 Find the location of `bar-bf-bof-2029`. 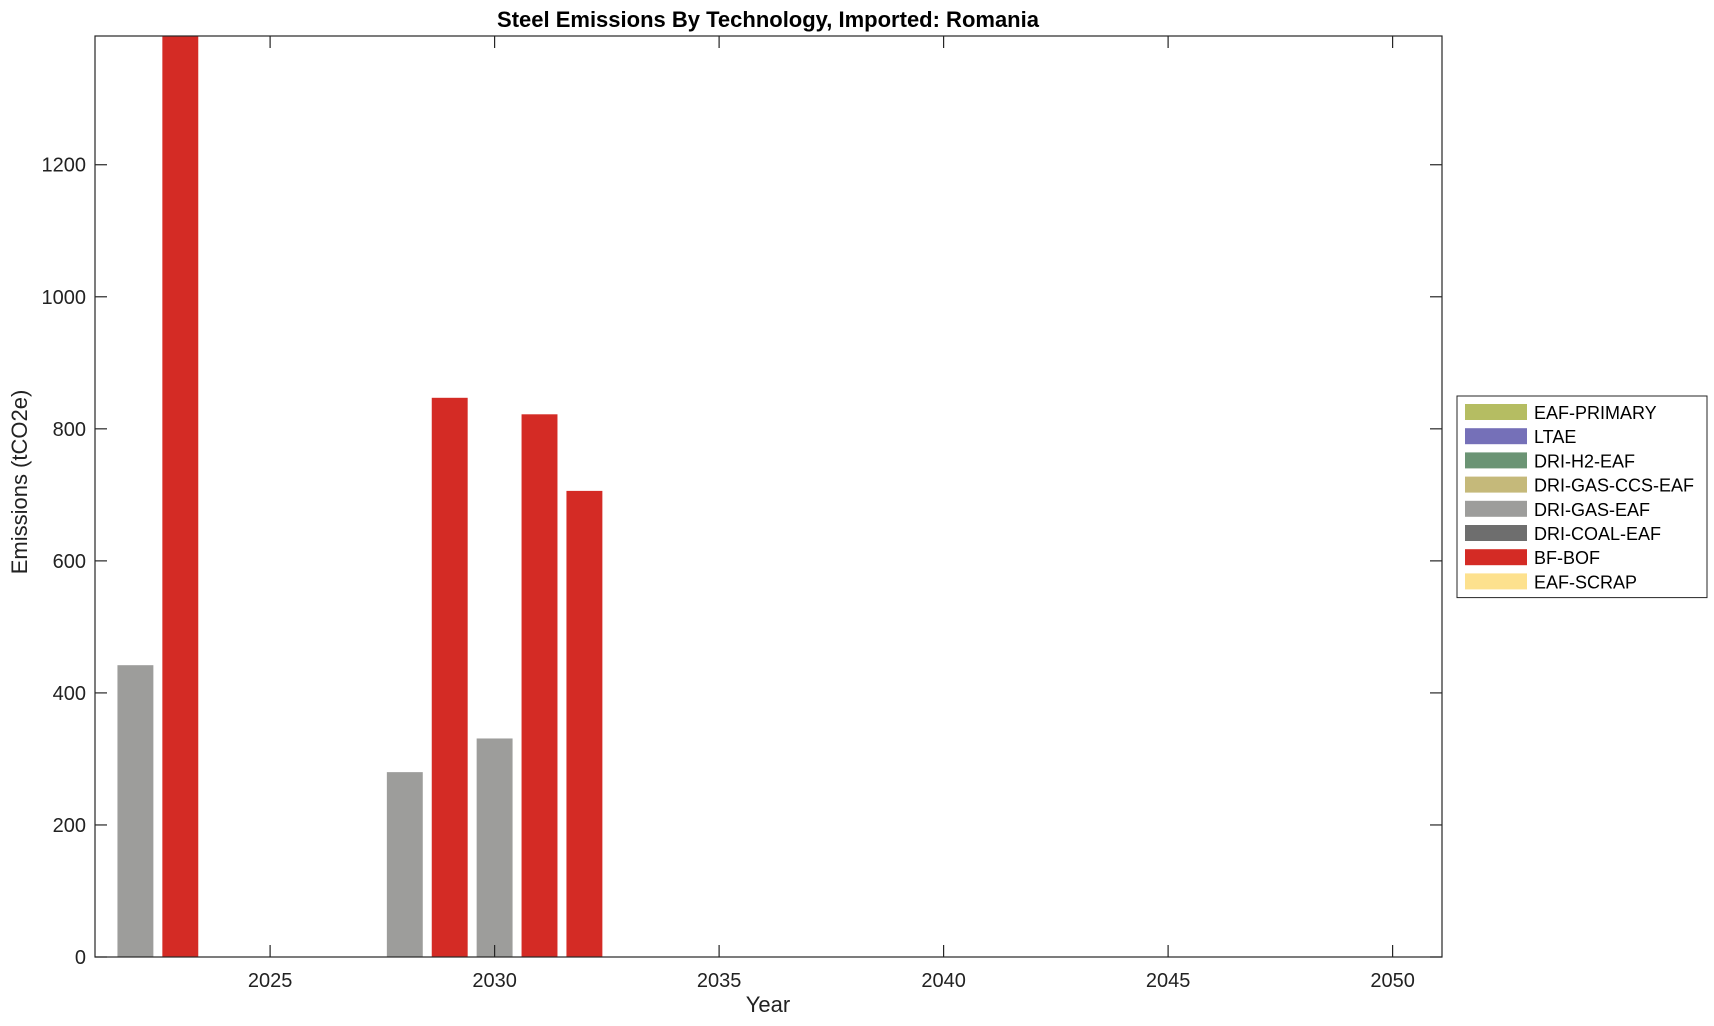

bar-bf-bof-2029 is located at coordinates (449, 677).